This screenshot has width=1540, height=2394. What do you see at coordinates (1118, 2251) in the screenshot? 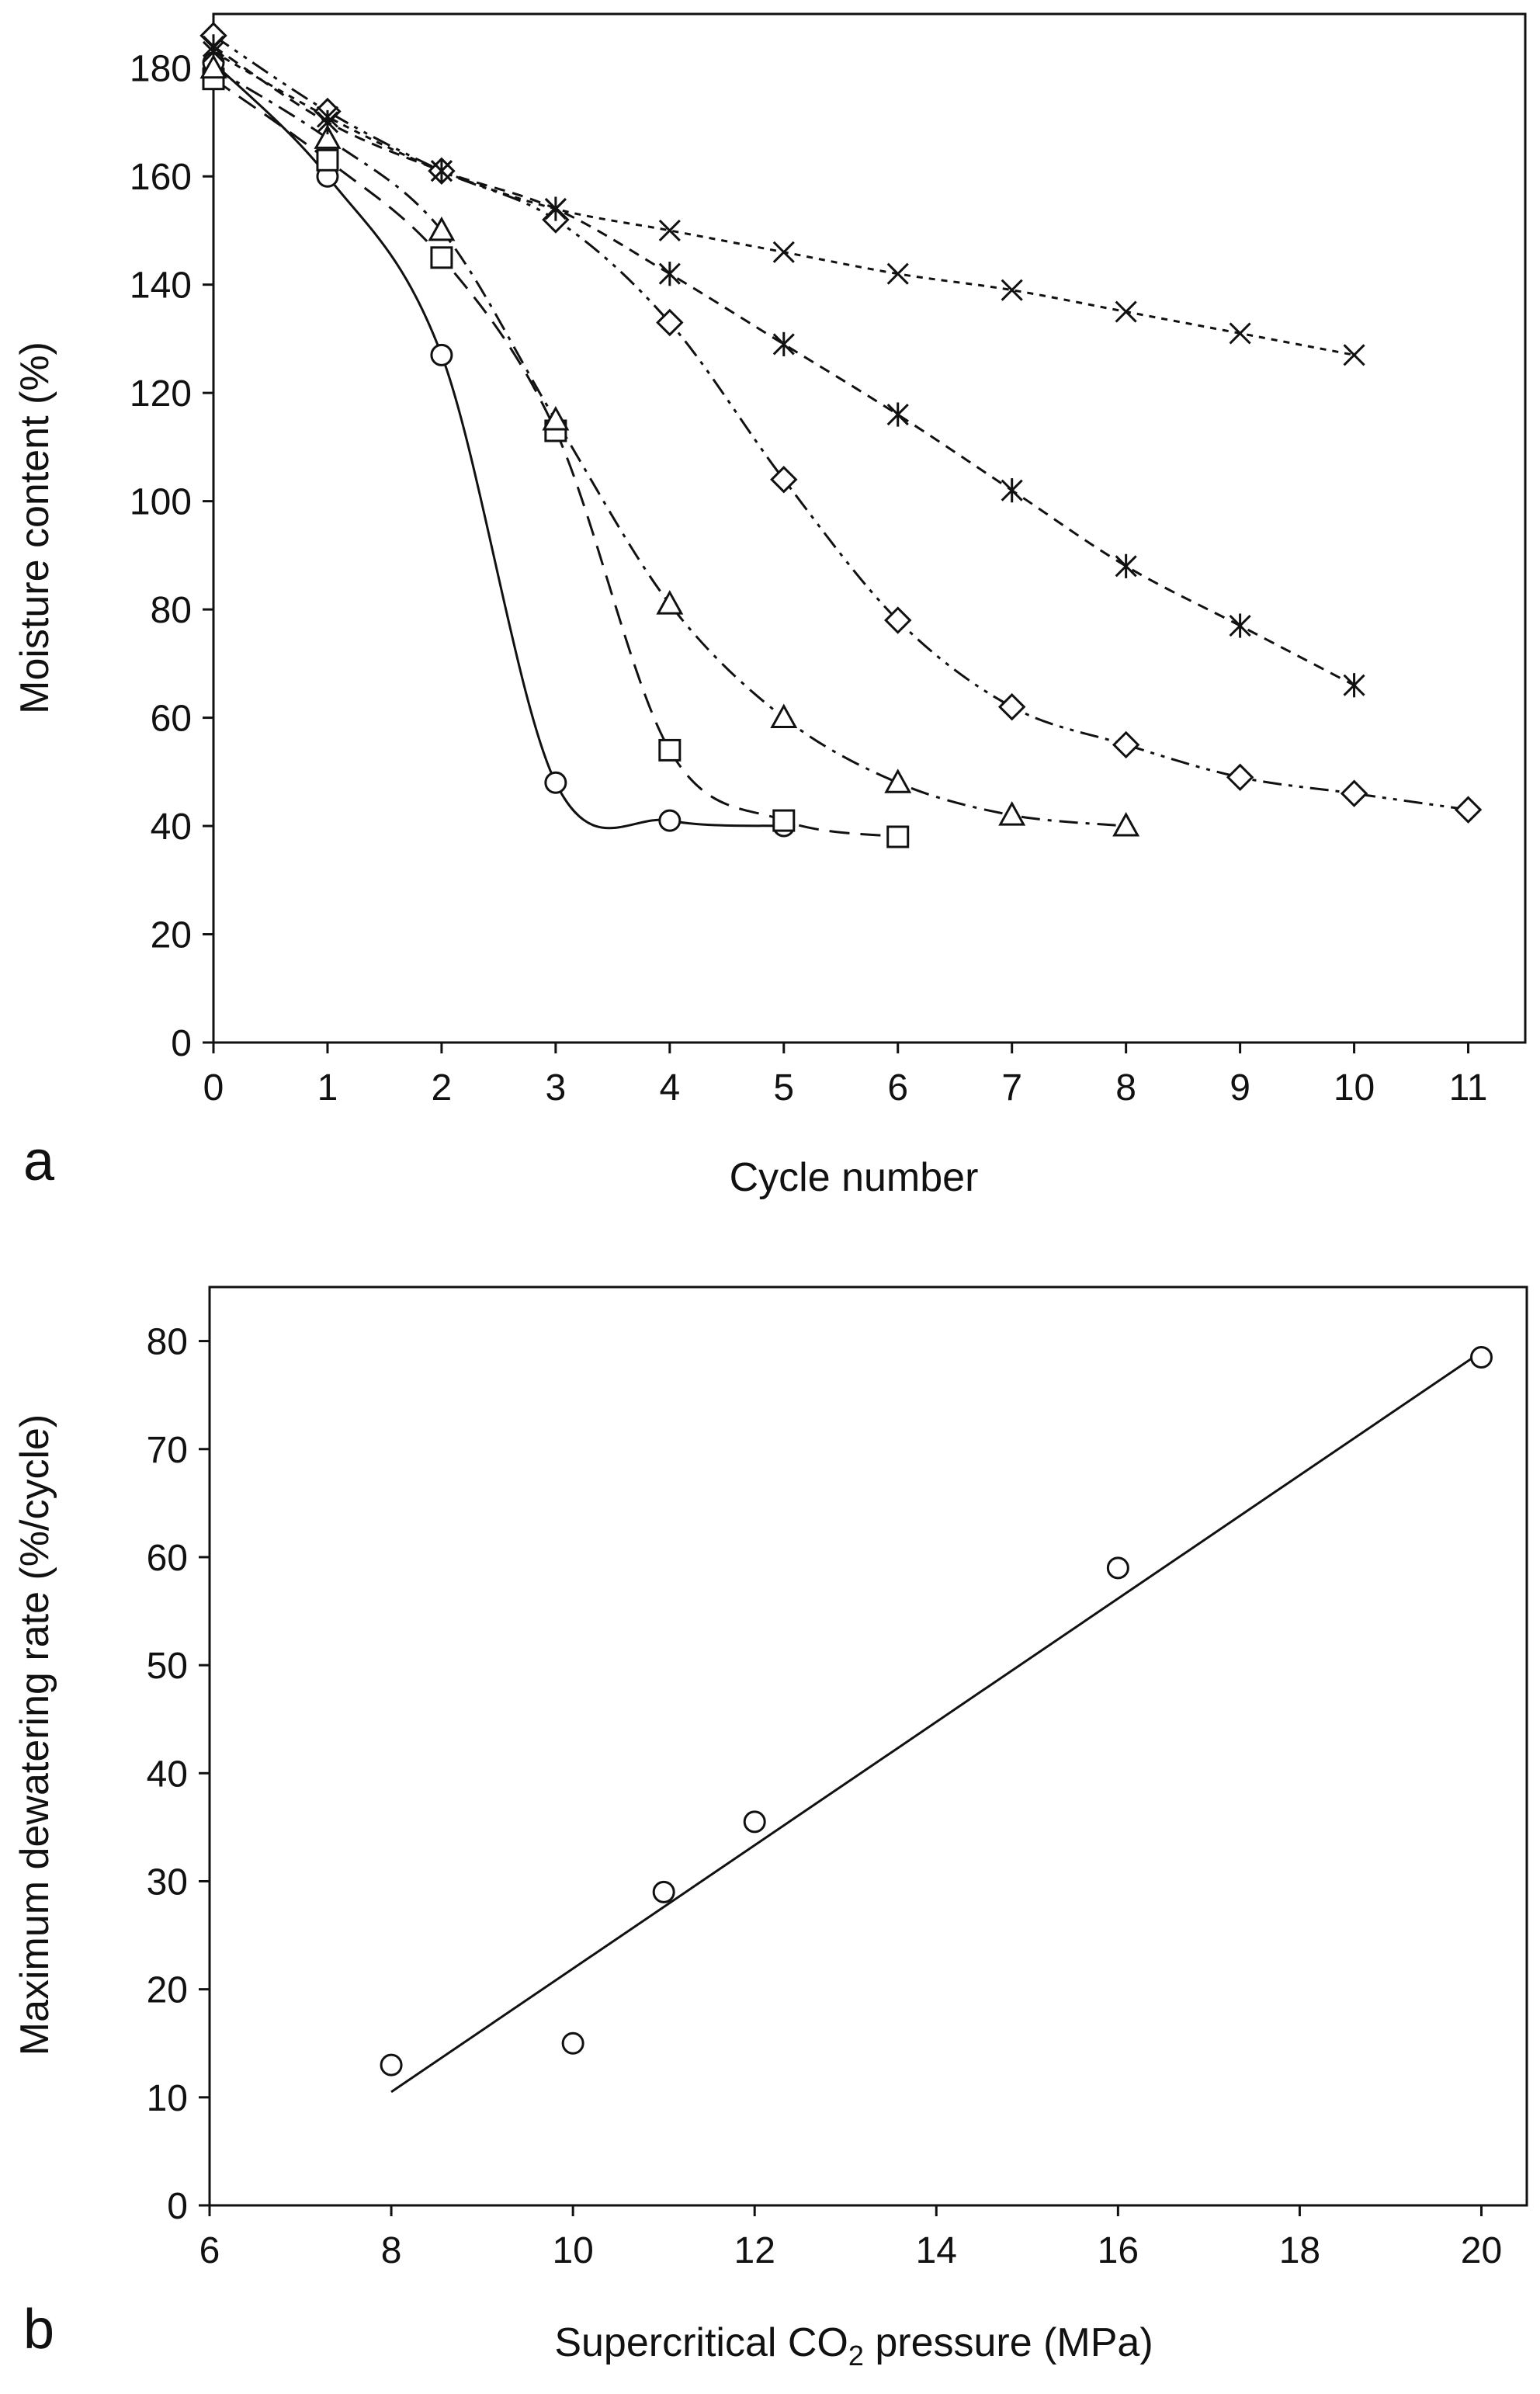
I see `panel-b-x-tick-label: 16` at bounding box center [1118, 2251].